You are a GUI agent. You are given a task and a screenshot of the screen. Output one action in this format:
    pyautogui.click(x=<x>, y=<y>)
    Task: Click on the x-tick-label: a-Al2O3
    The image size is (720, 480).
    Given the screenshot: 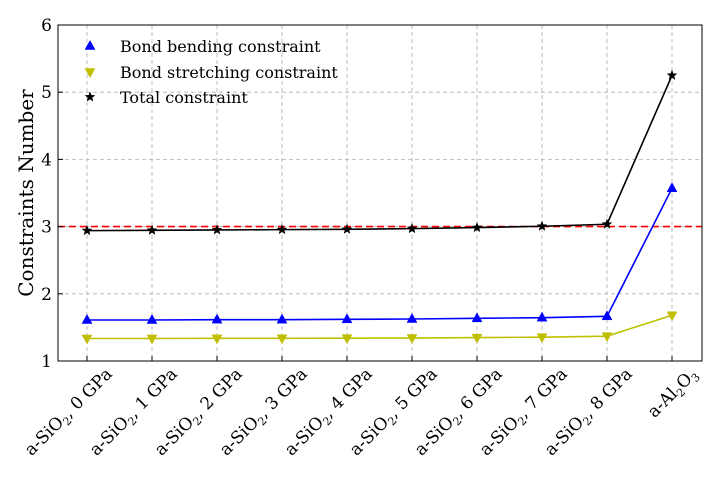 What is the action you would take?
    pyautogui.click(x=673, y=393)
    